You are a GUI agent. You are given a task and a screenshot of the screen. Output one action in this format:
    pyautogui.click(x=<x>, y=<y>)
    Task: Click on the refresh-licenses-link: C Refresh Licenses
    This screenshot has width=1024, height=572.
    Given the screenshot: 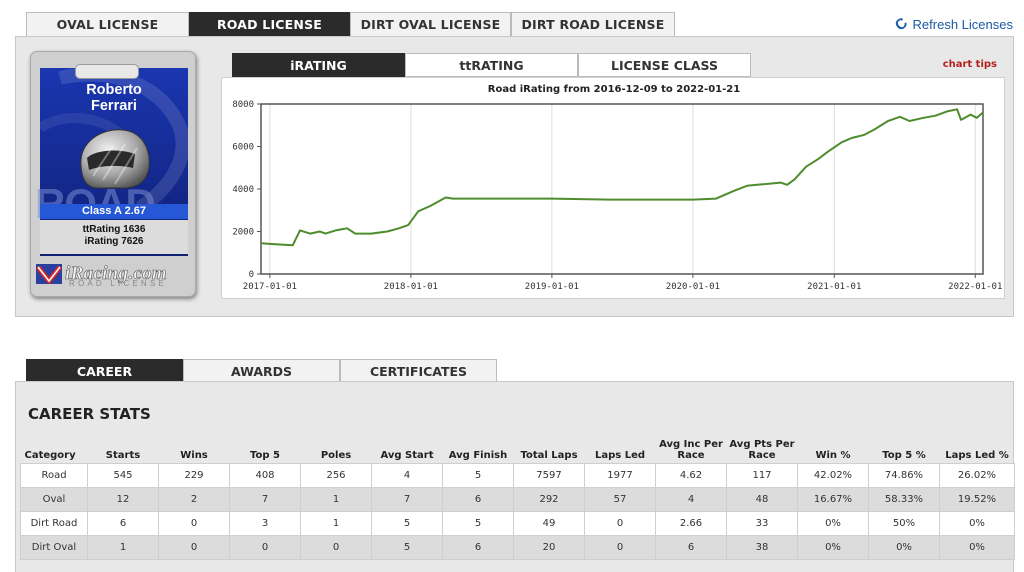 What is the action you would take?
    pyautogui.click(x=952, y=25)
    